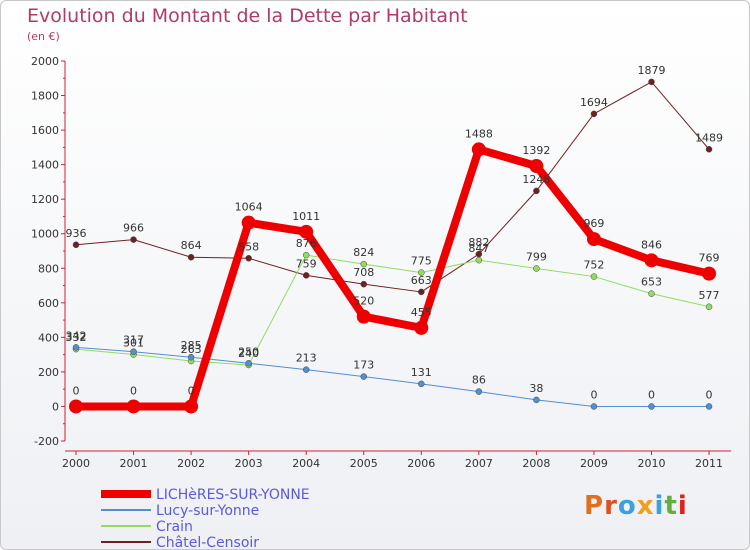 This screenshot has width=750, height=550. What do you see at coordinates (421, 463) in the screenshot?
I see `x-tick-label: 2006` at bounding box center [421, 463].